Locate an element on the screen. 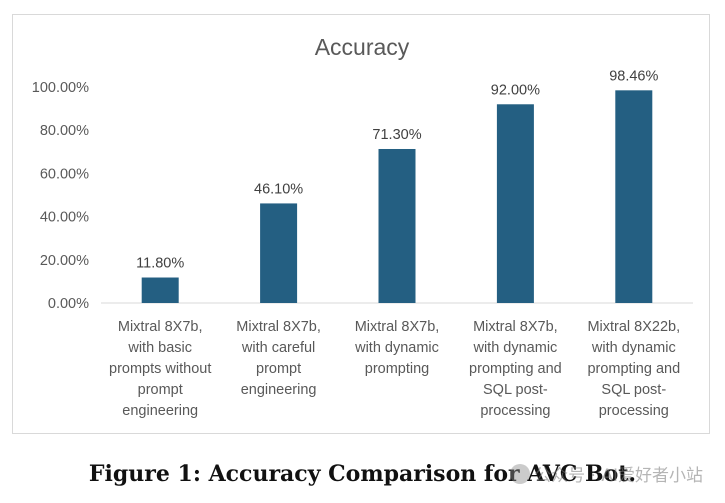 The height and width of the screenshot is (503, 725). y-tick-label: 100.00% is located at coordinates (60, 88).